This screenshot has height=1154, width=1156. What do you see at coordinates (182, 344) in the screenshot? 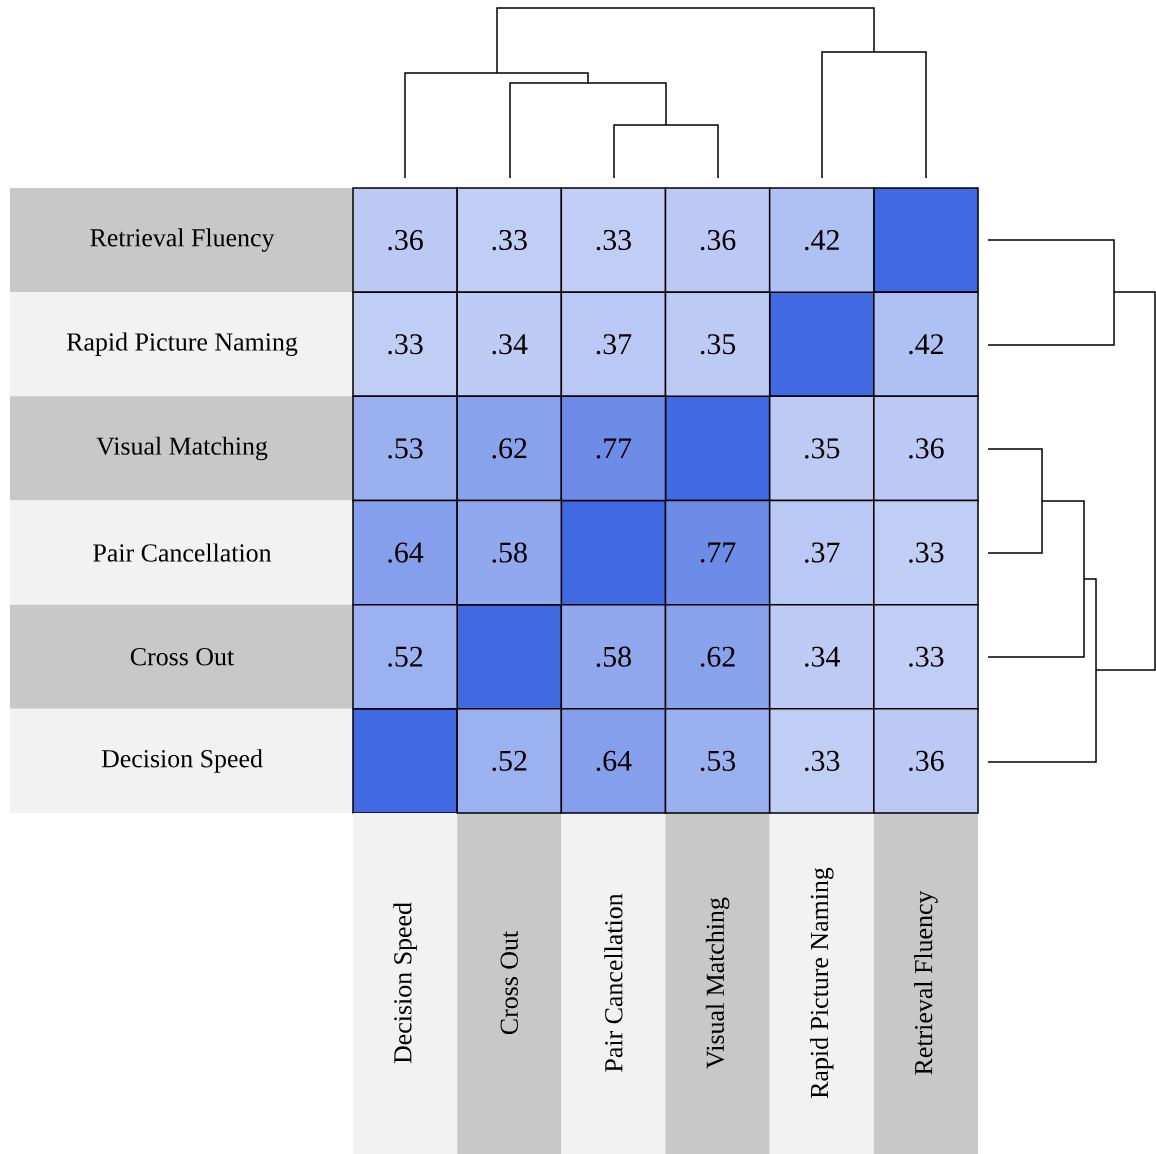
I see `y-tick-label: Rapid Picture Naming` at bounding box center [182, 344].